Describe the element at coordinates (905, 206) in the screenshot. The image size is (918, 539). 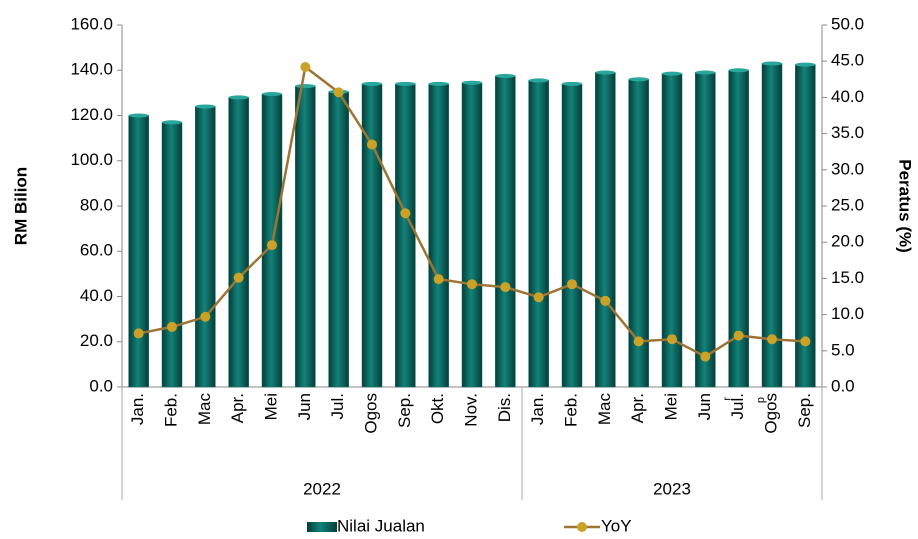
I see `y2-axis-title: Peratus (%)` at that location.